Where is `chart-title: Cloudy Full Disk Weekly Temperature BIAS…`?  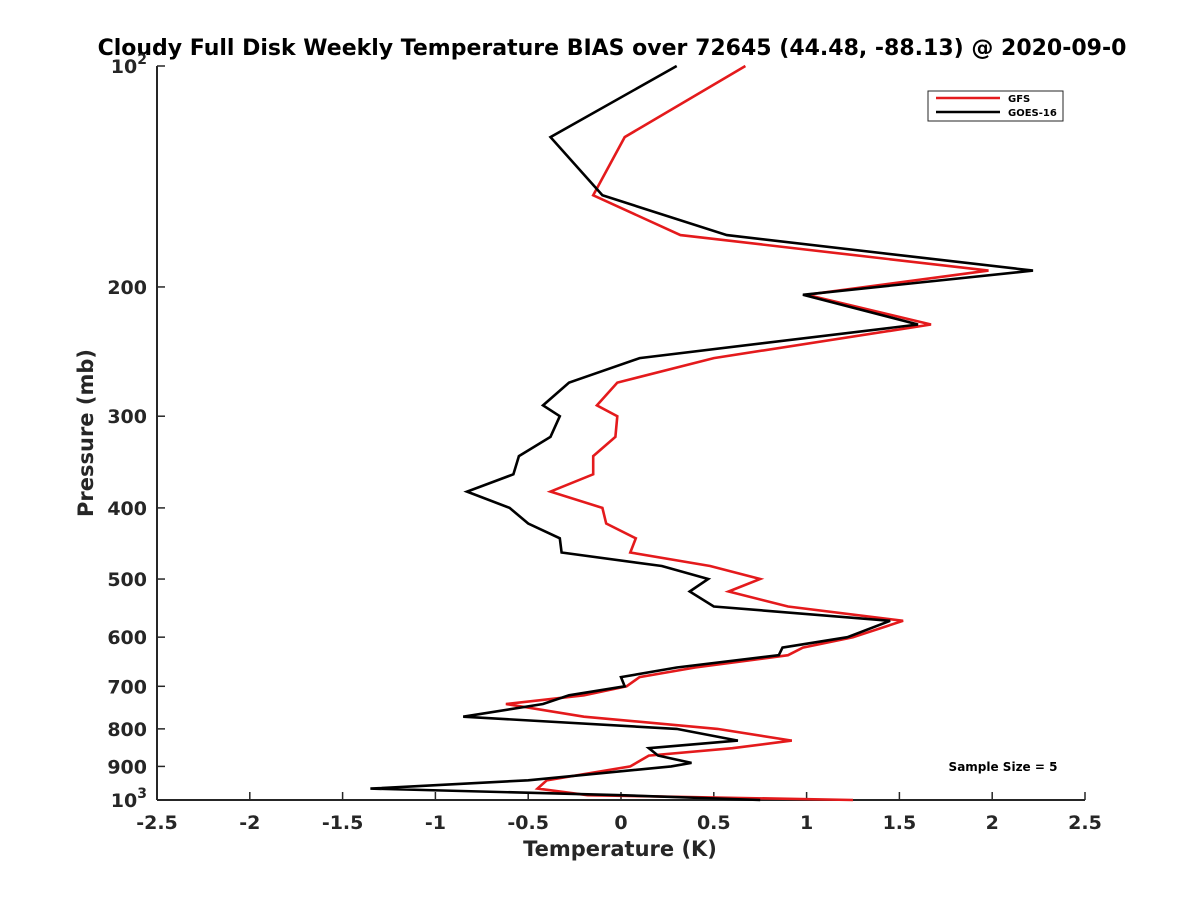 chart-title: Cloudy Full Disk Weekly Temperature BIAS… is located at coordinates (612, 48).